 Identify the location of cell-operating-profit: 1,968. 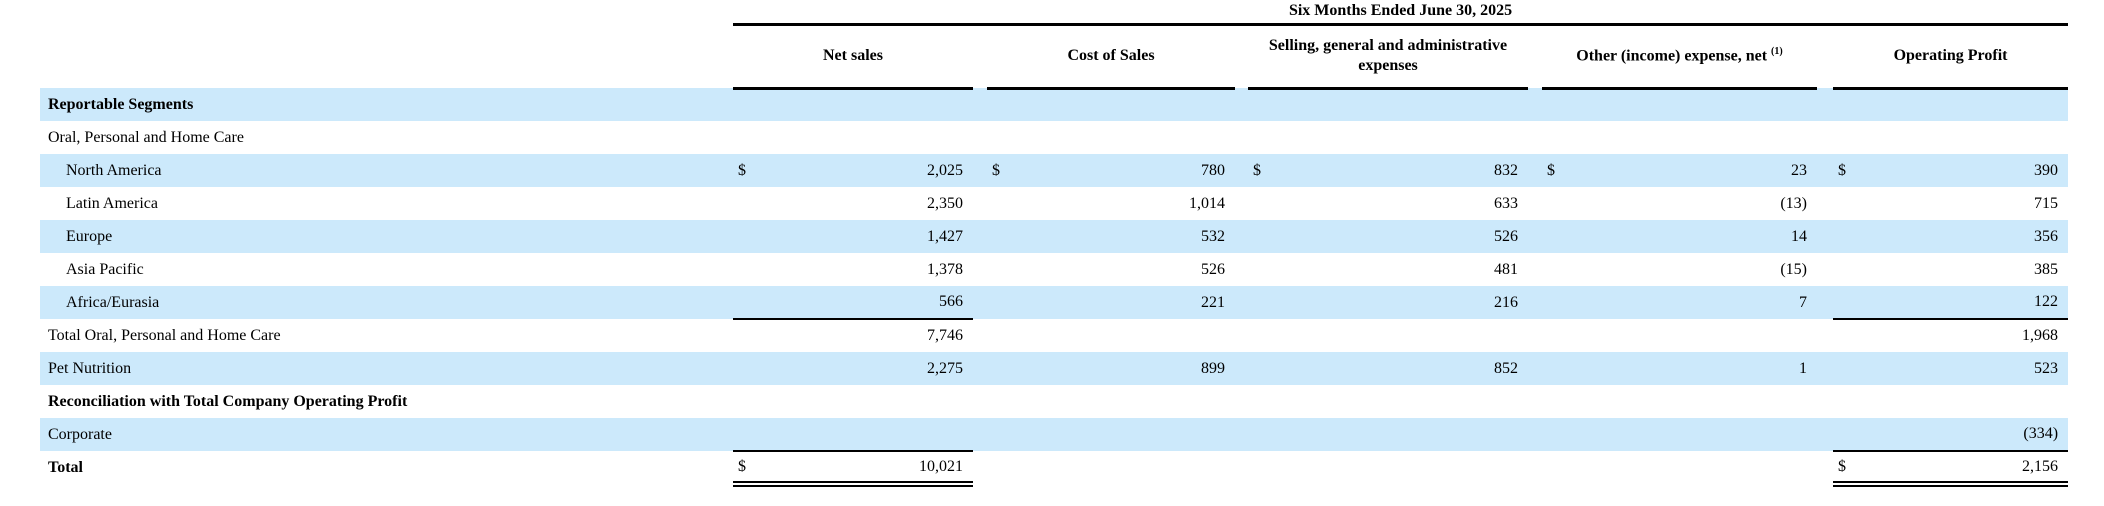
(2040, 335).